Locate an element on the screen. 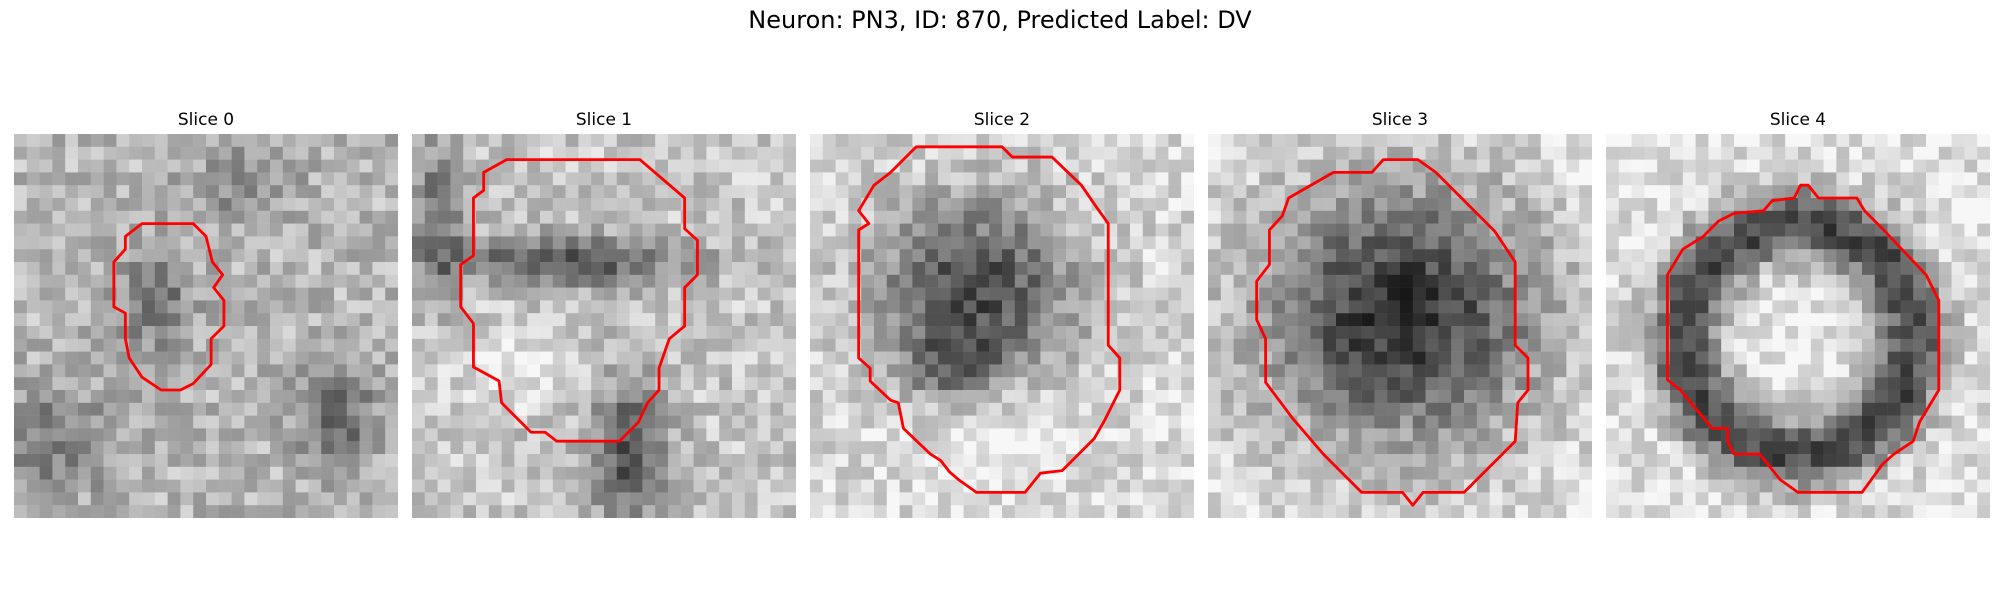 Image resolution: width=2000 pixels, height=600 pixels. slice-panel-1: Slice 1 is located at coordinates (604, 313).